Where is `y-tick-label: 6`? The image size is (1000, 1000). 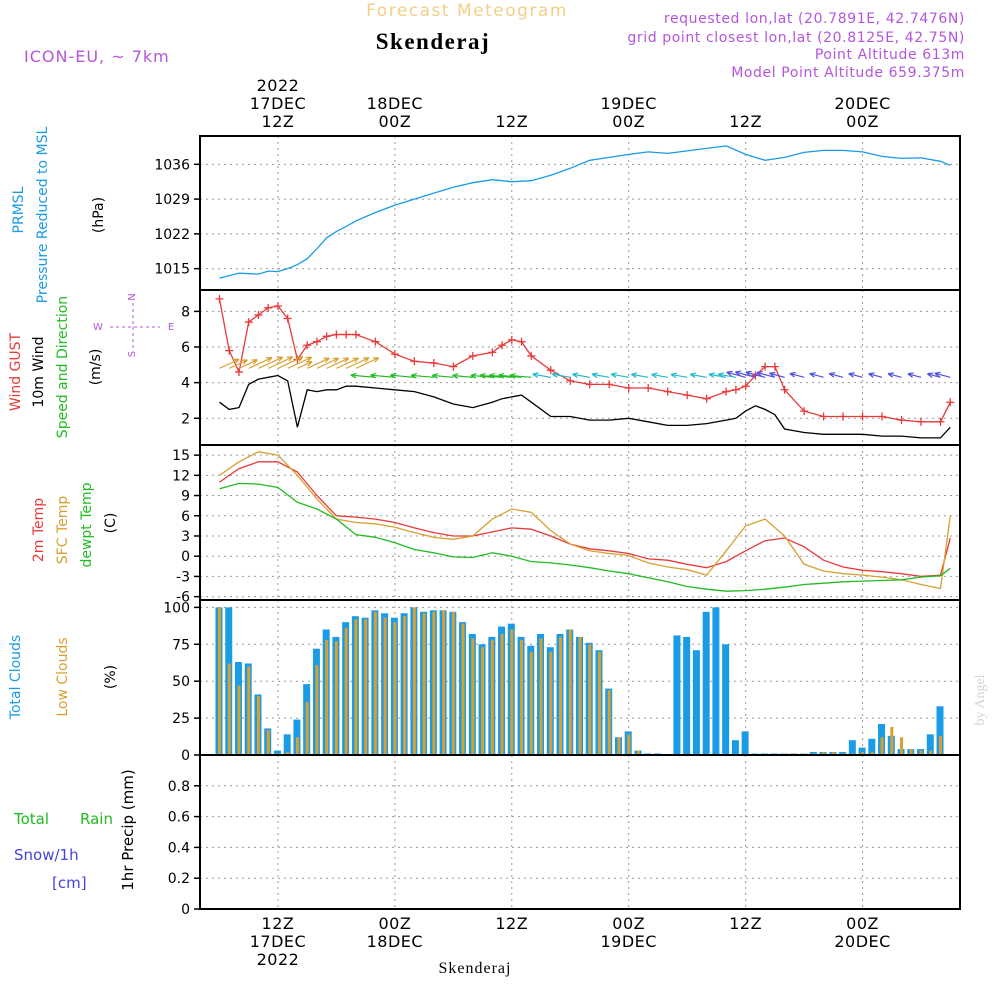
y-tick-label: 6 is located at coordinates (185, 348).